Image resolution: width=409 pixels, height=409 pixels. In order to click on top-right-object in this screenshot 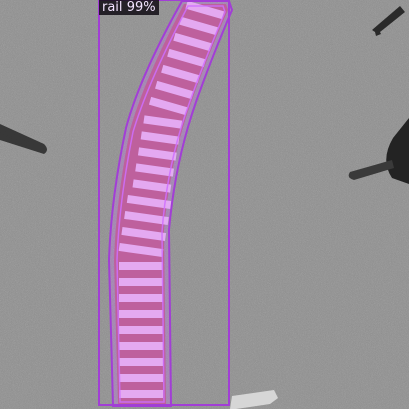, I will do `click(388, 21)`.